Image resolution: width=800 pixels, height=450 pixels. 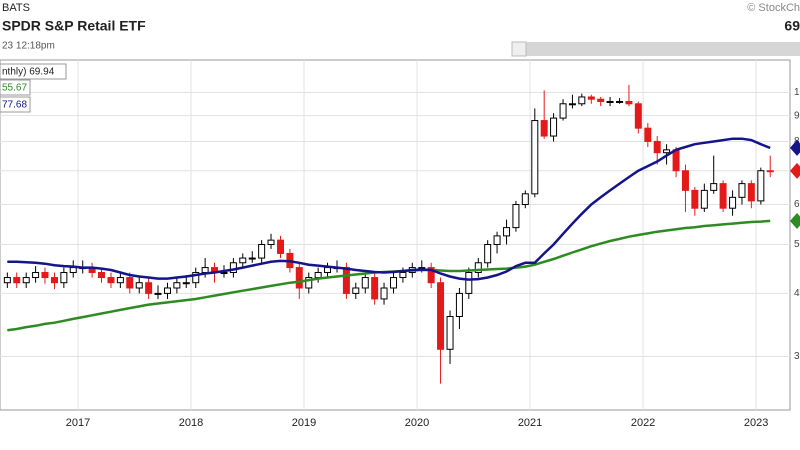 What do you see at coordinates (191, 423) in the screenshot?
I see `x-tick-label: 2018` at bounding box center [191, 423].